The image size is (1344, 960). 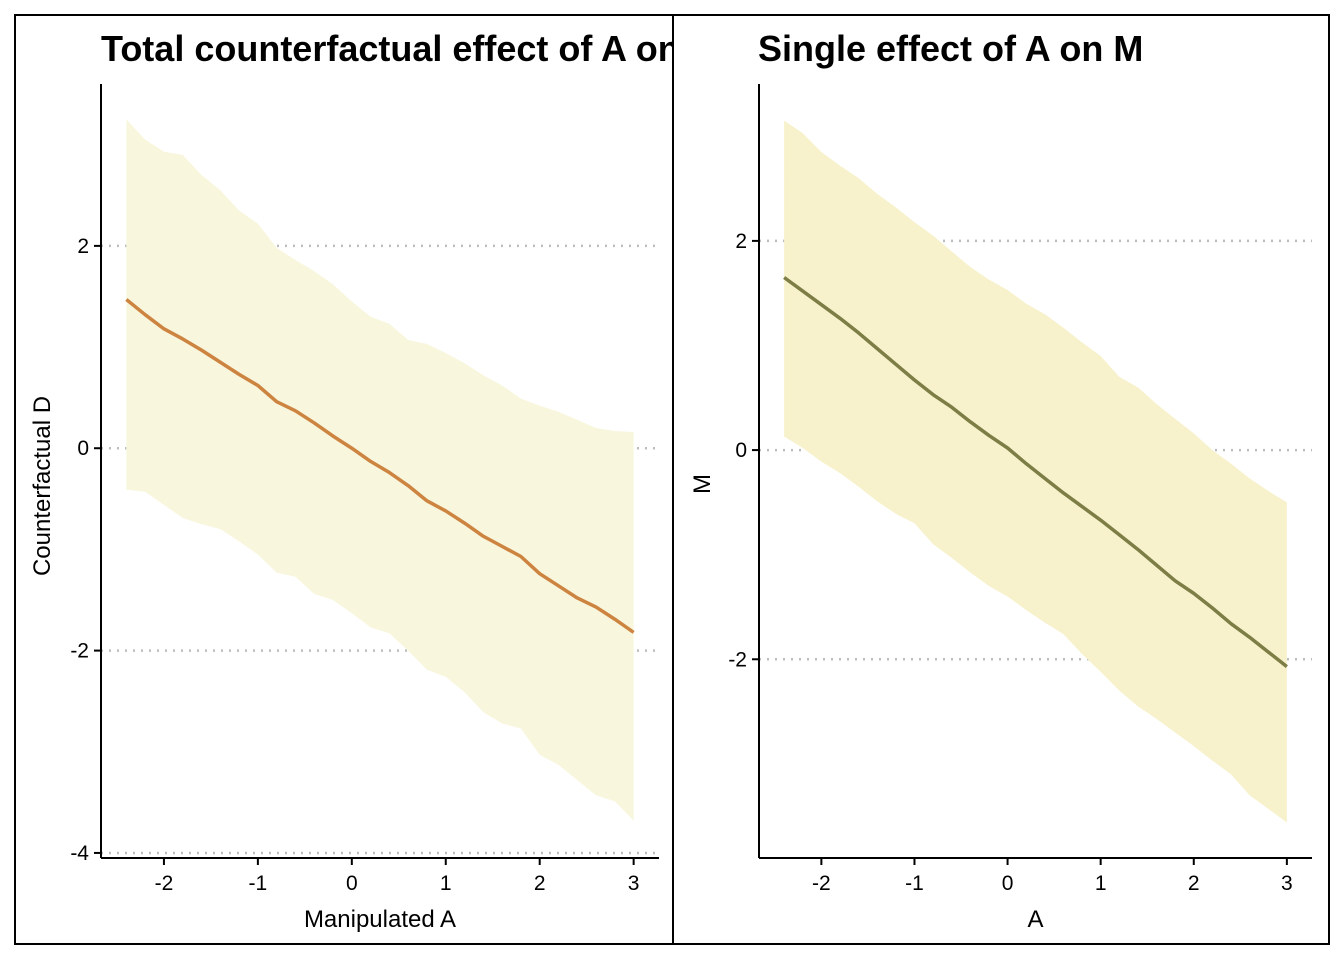 What do you see at coordinates (42, 486) in the screenshot?
I see `y-axis-label: Counterfactual D` at bounding box center [42, 486].